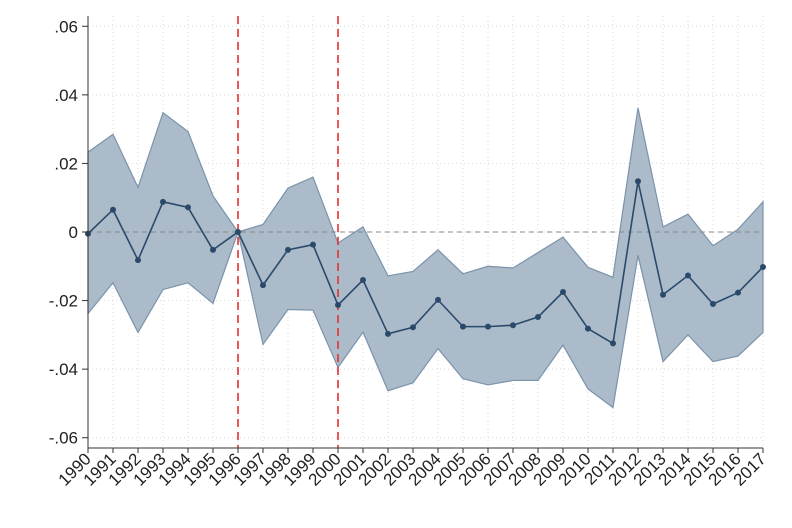  I want to click on y-tick-label: .06, so click(66, 26).